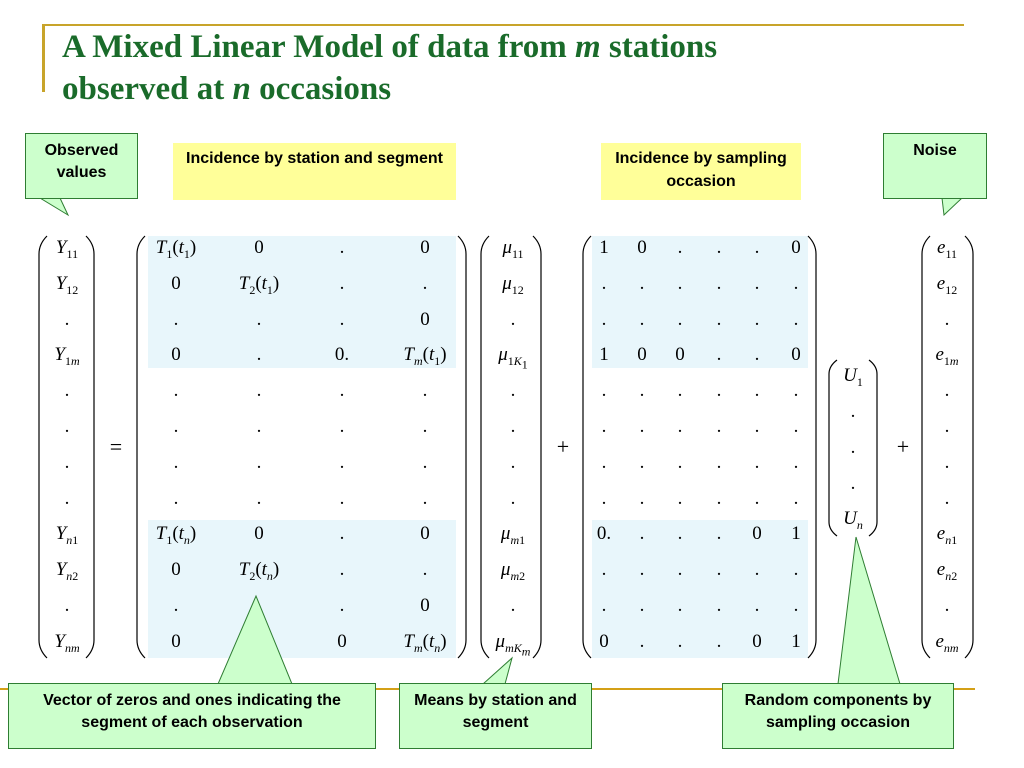 The image size is (1024, 768). What do you see at coordinates (796, 641) in the screenshot?
I see `matrix-cell: 1` at bounding box center [796, 641].